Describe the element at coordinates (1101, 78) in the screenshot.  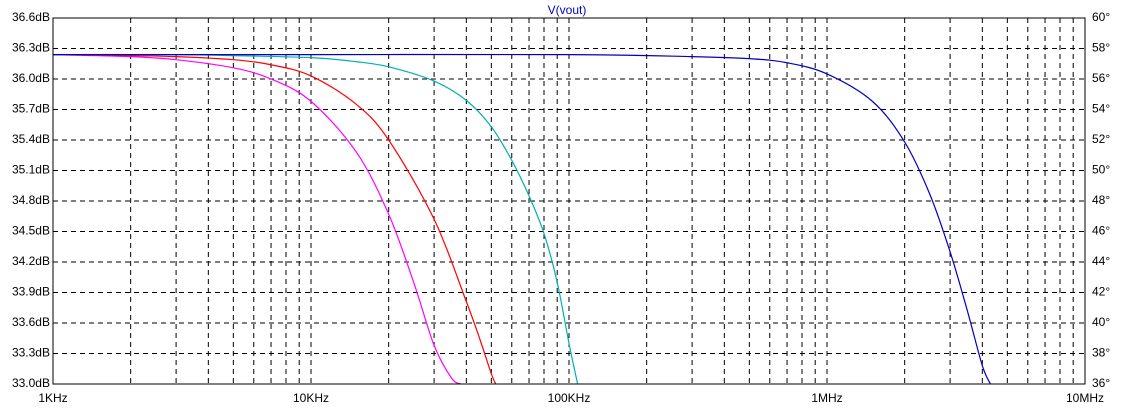
I see `y2-tick-label: 56°` at that location.